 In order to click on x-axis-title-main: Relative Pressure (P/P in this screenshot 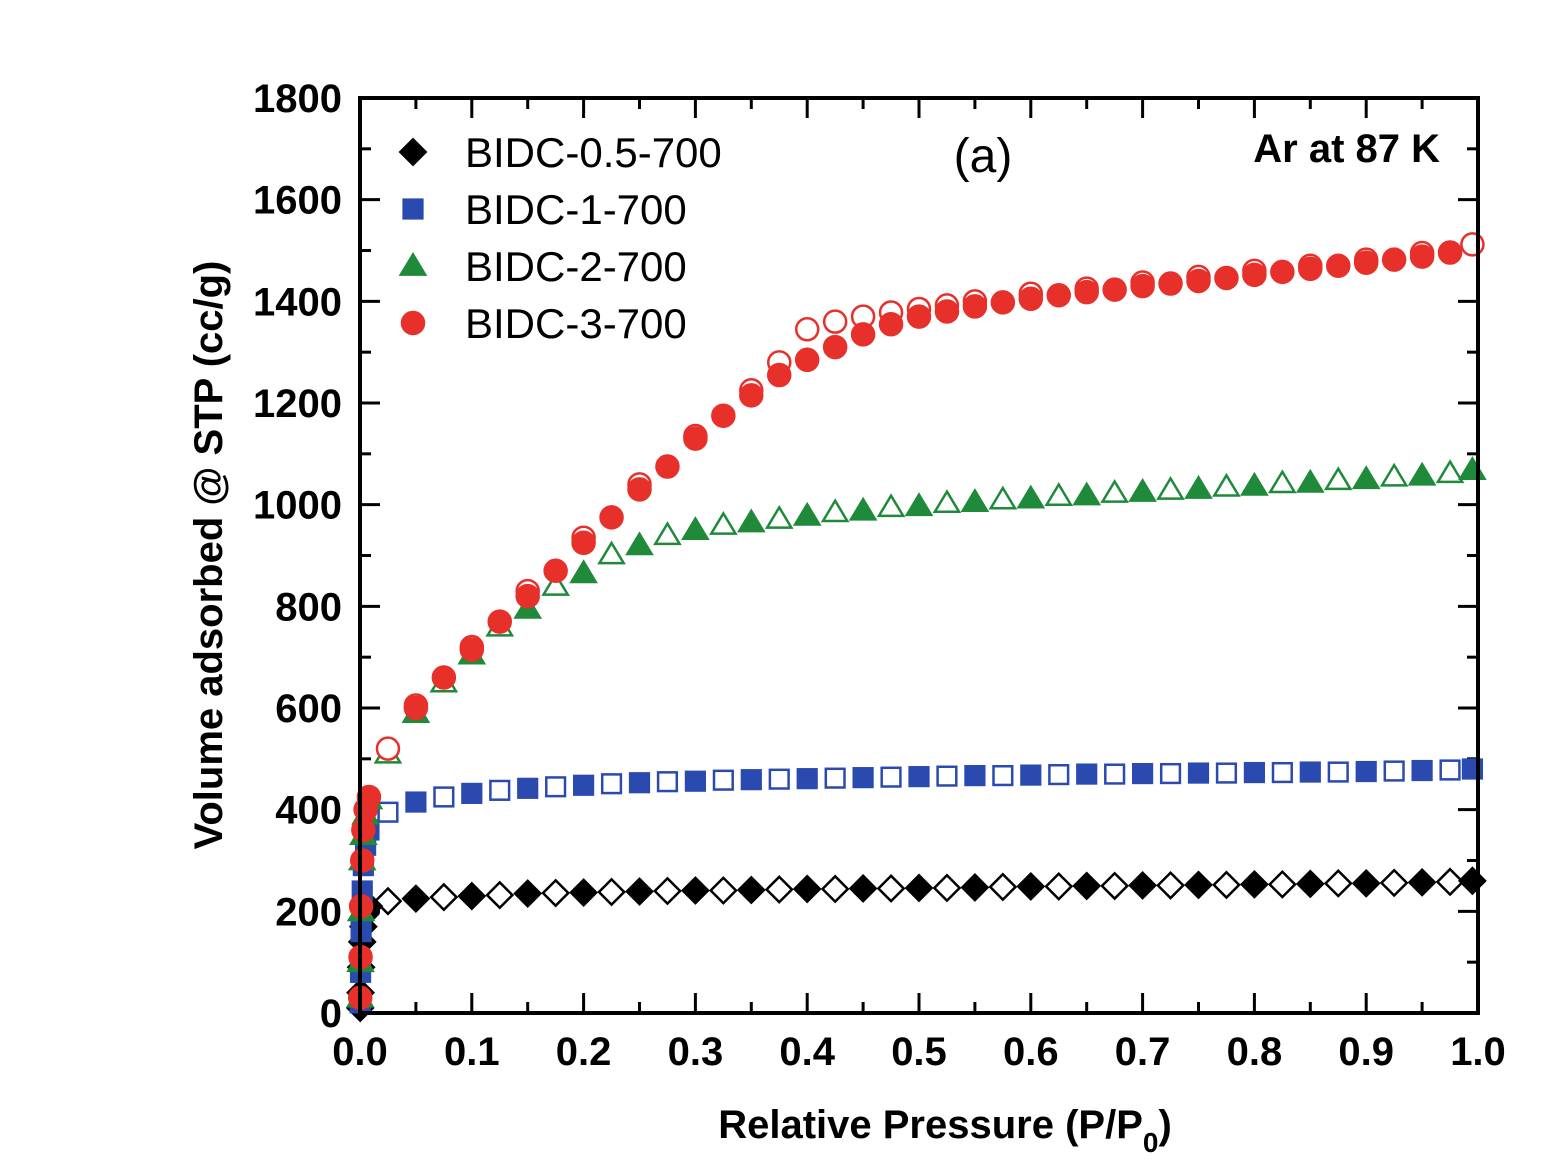, I will do `click(930, 1125)`.